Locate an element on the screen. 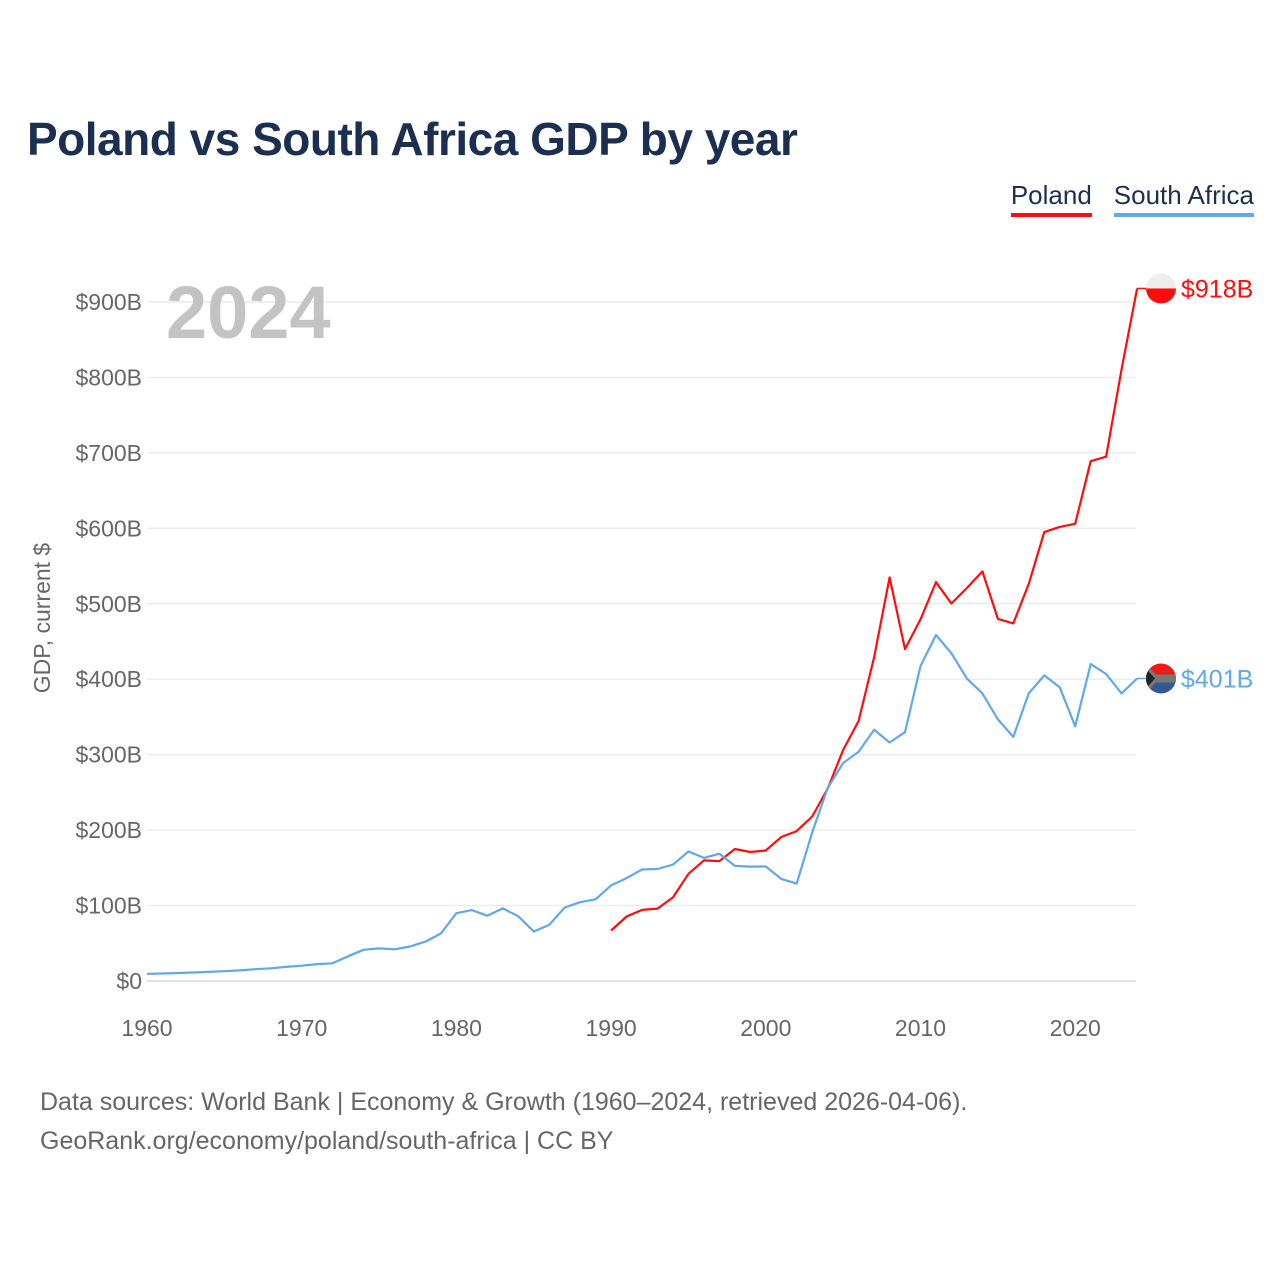 The width and height of the screenshot is (1280, 1280). south-africa-flag-icon is located at coordinates (1161, 678).